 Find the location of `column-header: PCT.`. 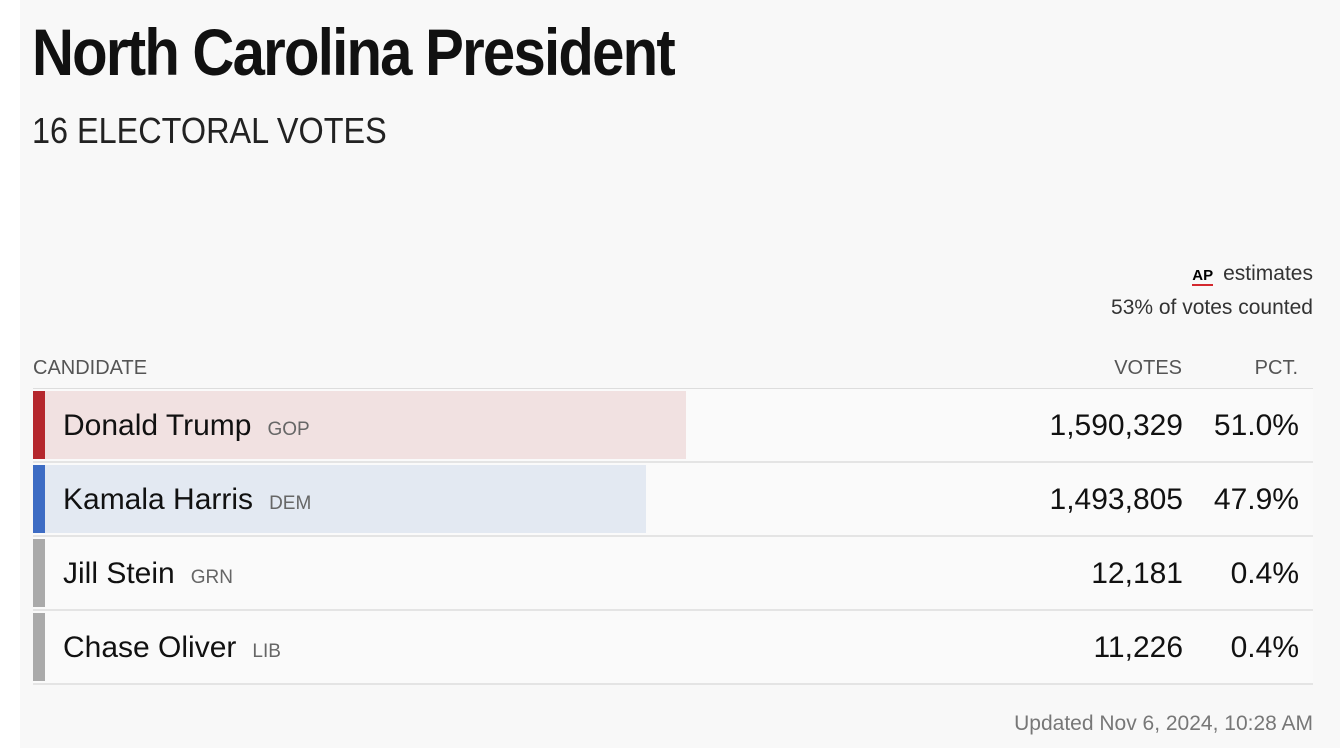

column-header: PCT. is located at coordinates (1276, 368).